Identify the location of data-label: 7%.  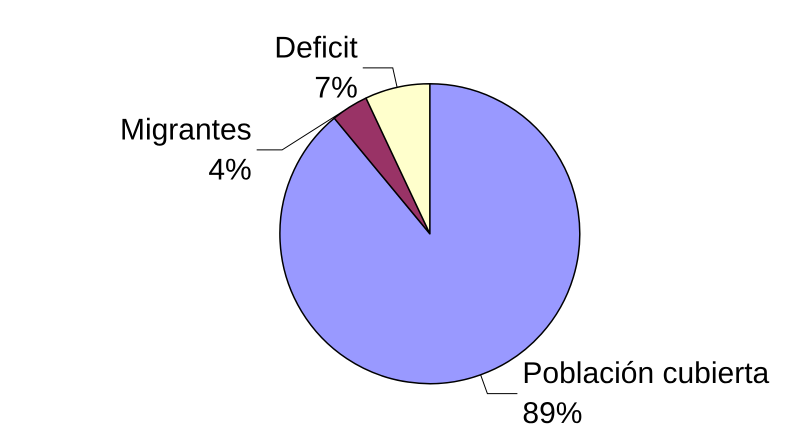
(336, 87).